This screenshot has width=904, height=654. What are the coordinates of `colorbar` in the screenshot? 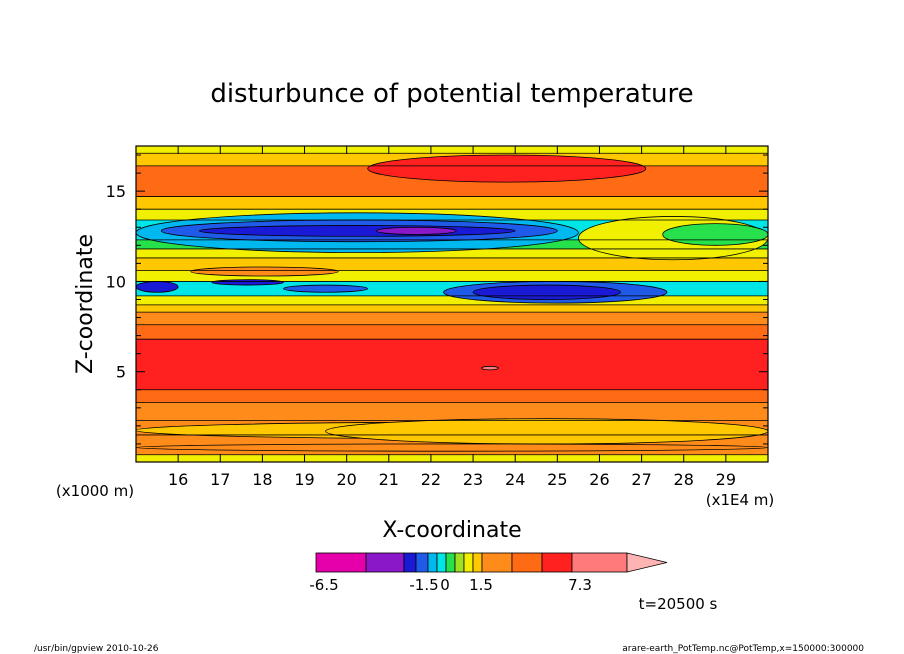 It's located at (491, 562).